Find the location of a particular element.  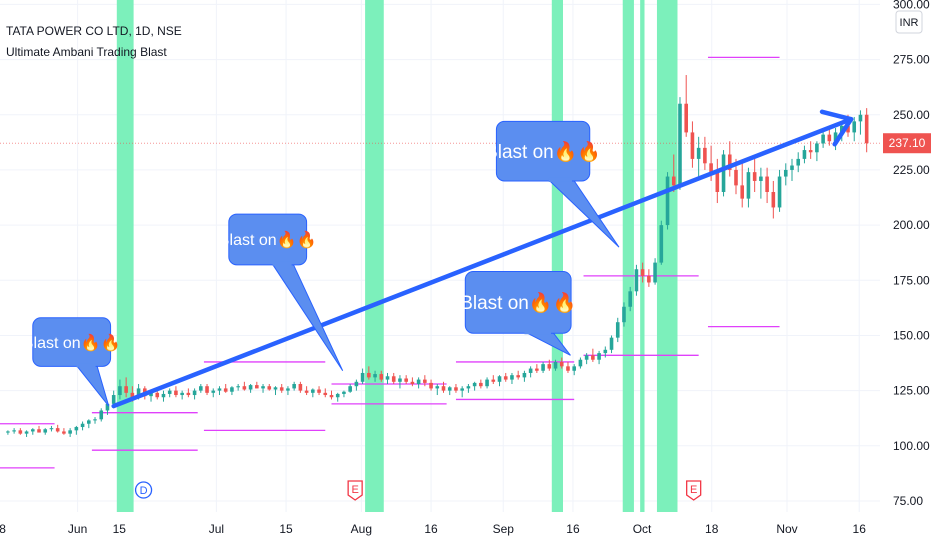

time-tick-label: Aug is located at coordinates (361, 529).